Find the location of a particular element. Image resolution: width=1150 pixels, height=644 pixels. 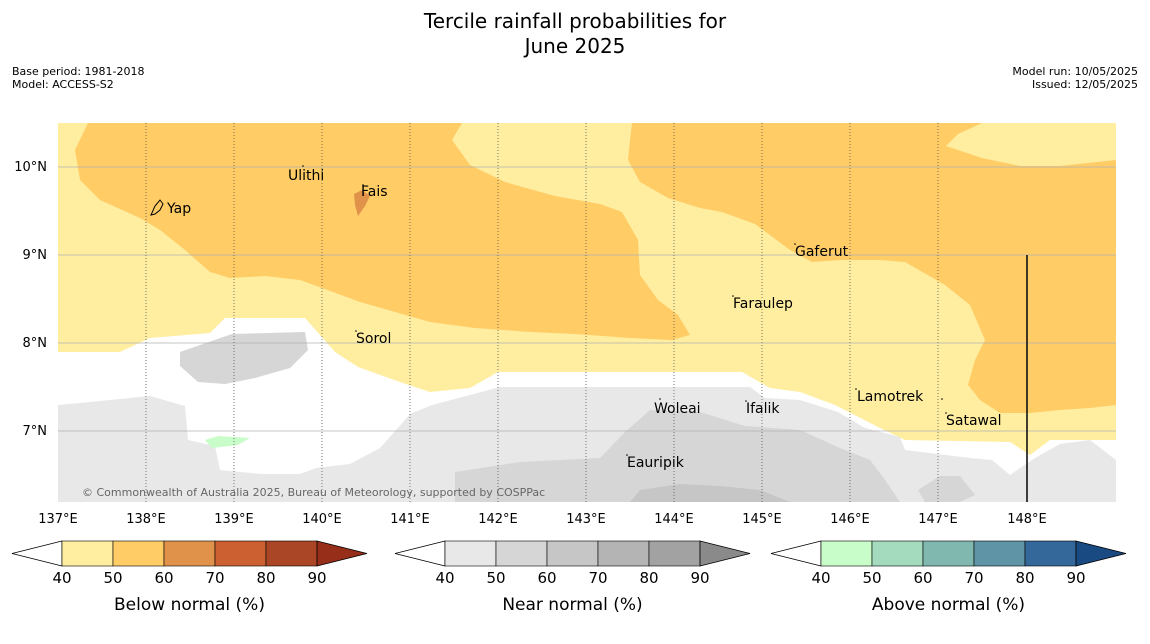

near-normal-50-60-south-patch is located at coordinates (677, 456).